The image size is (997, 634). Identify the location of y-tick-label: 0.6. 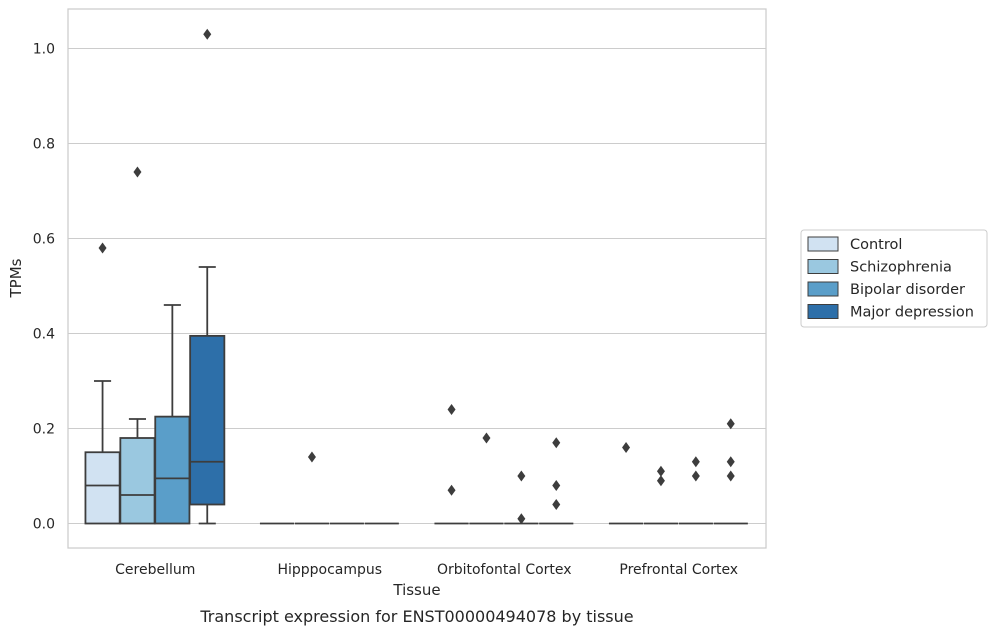
(44, 240).